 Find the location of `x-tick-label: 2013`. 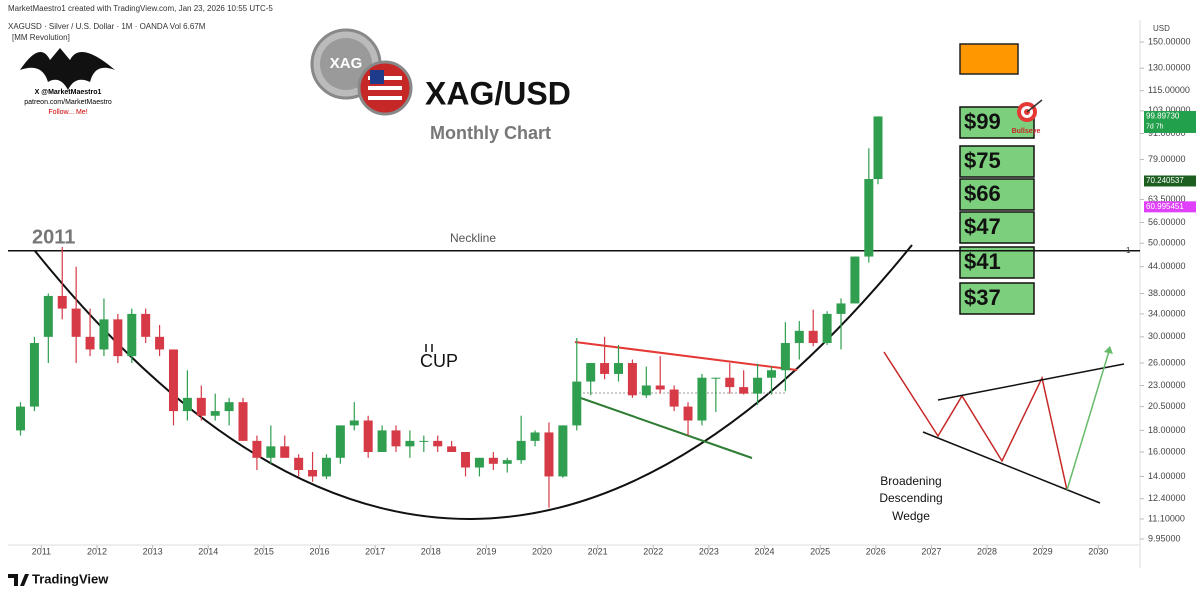

x-tick-label: 2013 is located at coordinates (153, 551).